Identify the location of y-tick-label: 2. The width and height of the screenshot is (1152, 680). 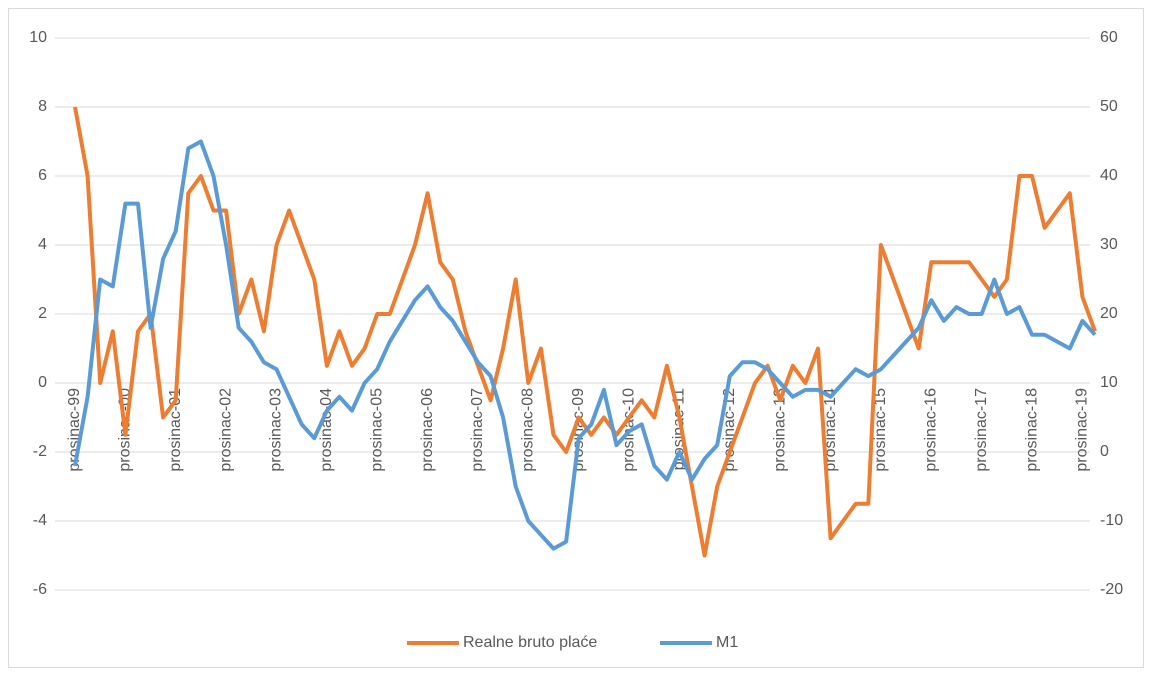
(42, 313).